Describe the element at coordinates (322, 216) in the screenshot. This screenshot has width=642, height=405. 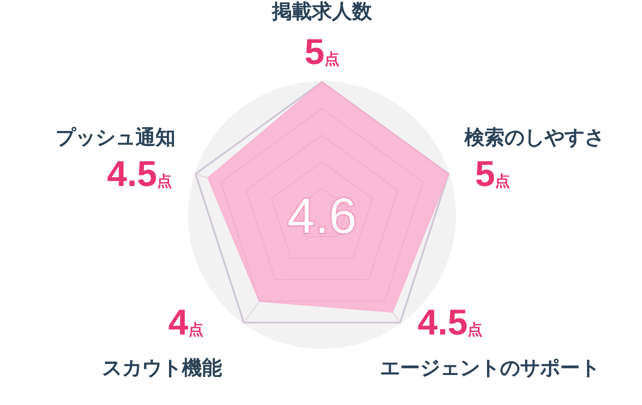
I see `text: 4.6` at that location.